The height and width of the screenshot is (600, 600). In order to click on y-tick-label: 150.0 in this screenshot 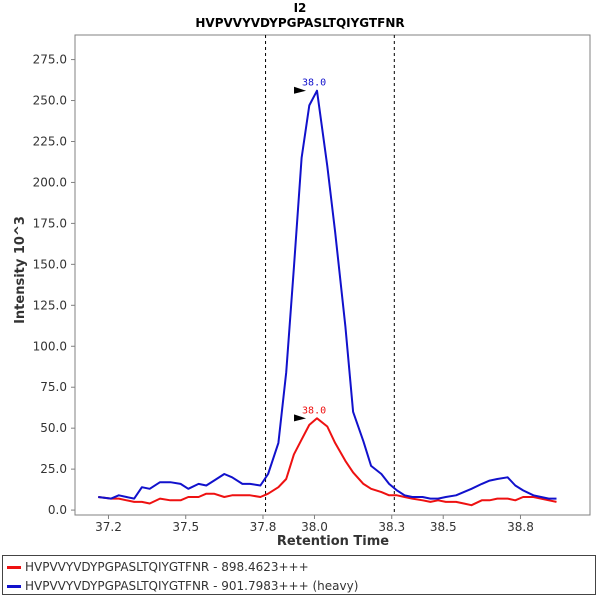, I will do `click(50, 264)`.